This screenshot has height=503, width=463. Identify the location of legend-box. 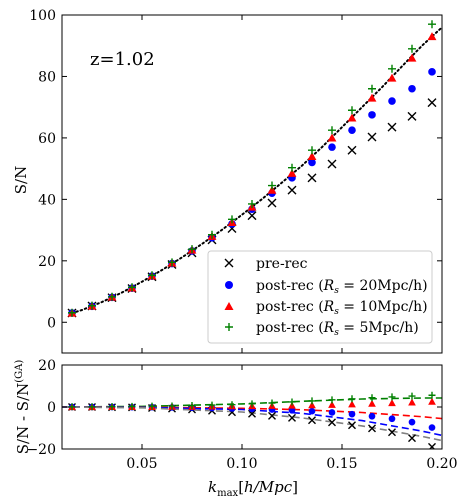
(320, 297).